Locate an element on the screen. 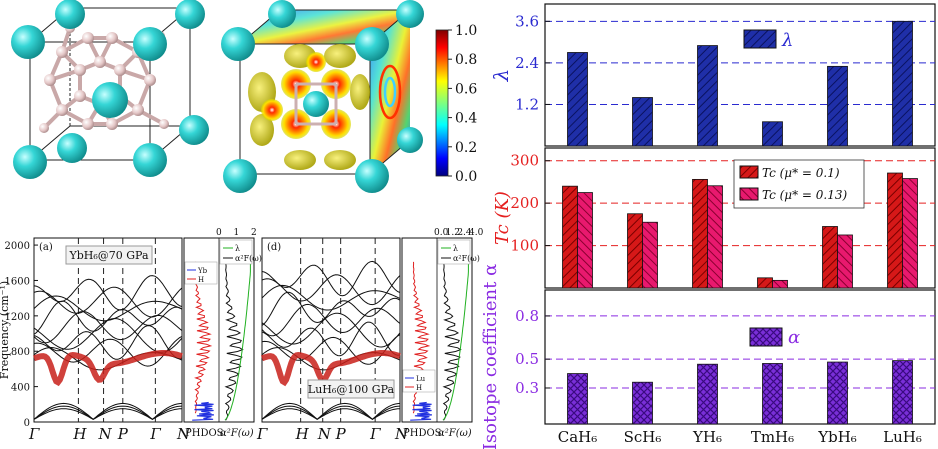 The image size is (938, 449). ytick-label: 1200 is located at coordinates (17, 317).